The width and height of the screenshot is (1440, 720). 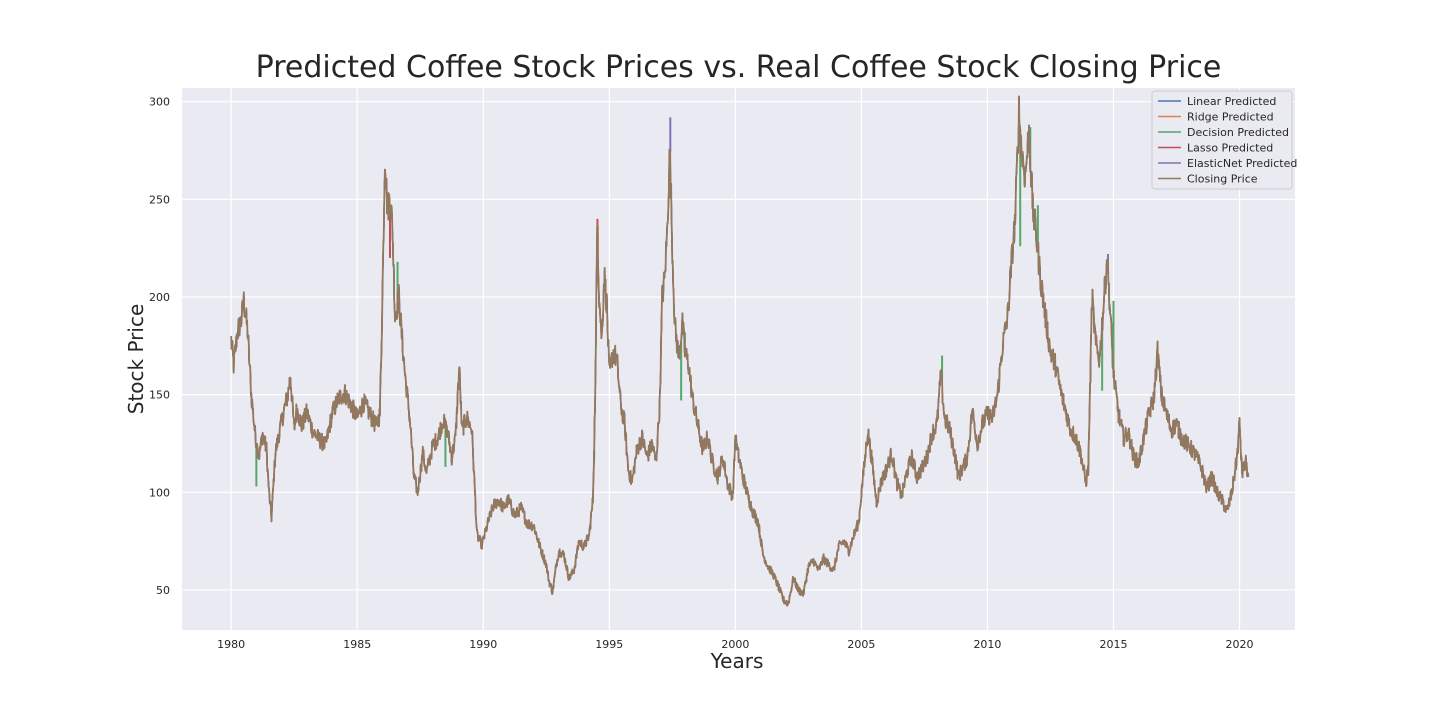 What do you see at coordinates (609, 644) in the screenshot?
I see `x-tick-label: 1995` at bounding box center [609, 644].